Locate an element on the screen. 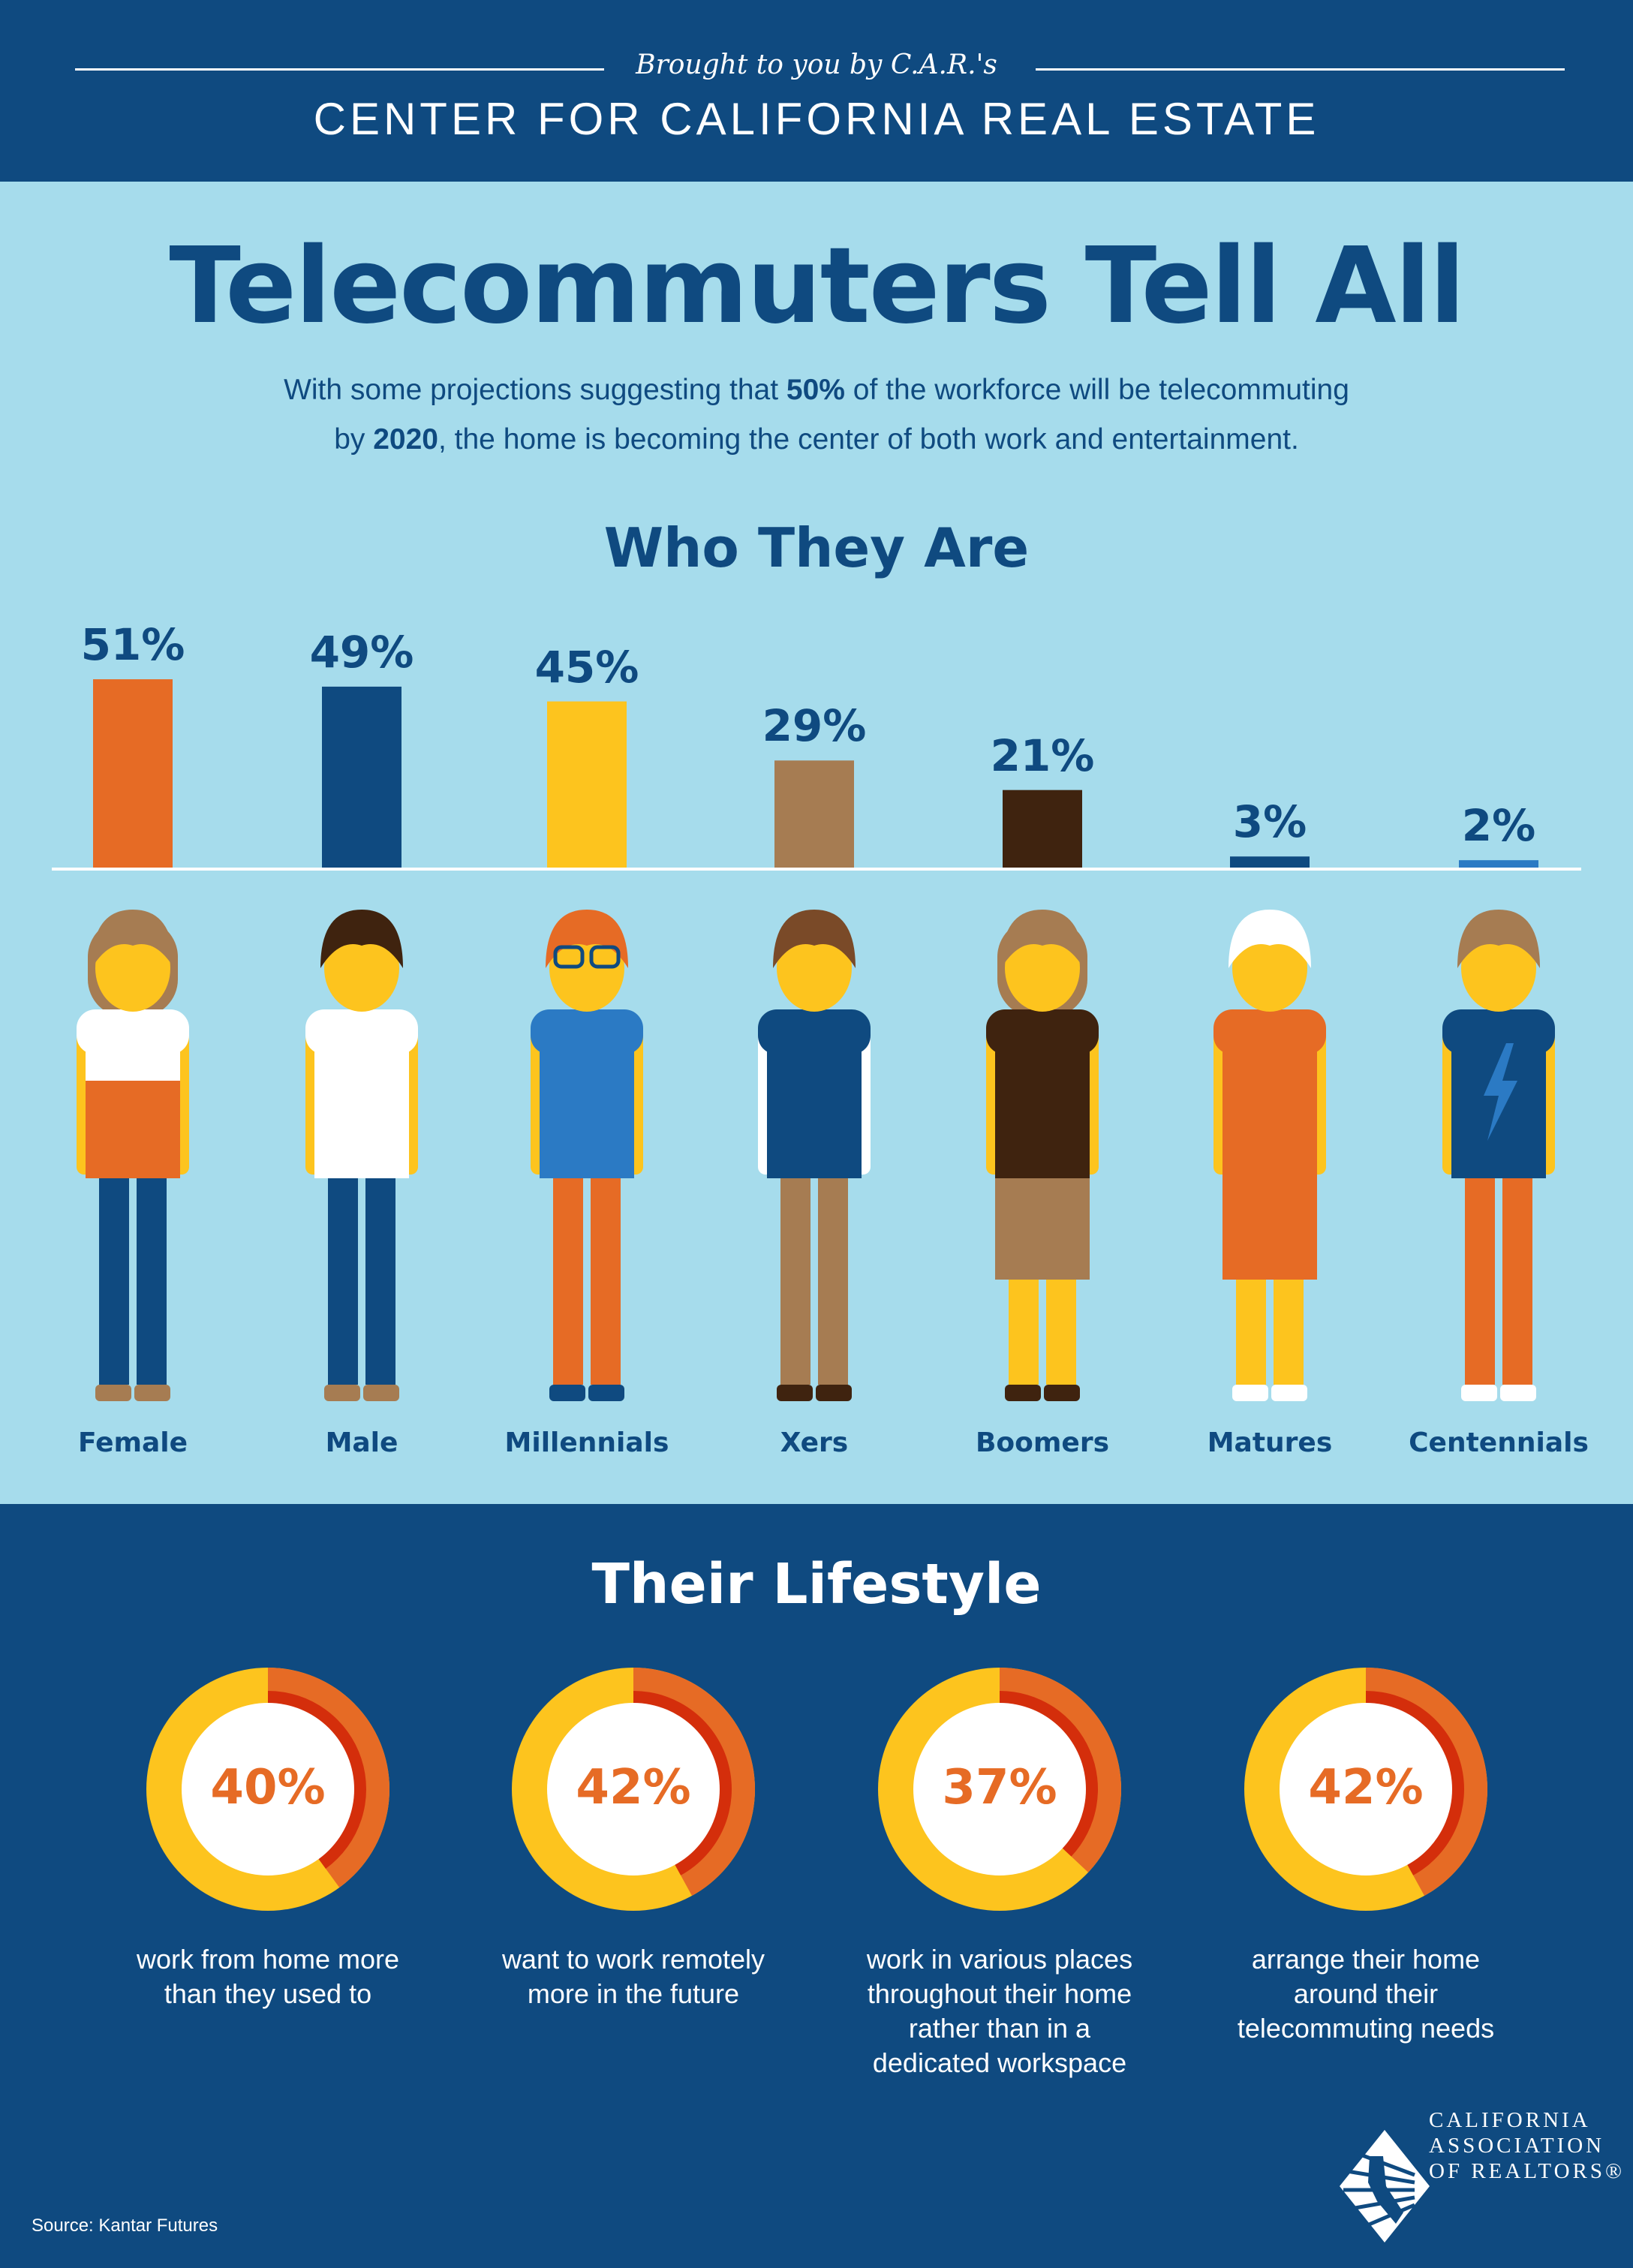 The width and height of the screenshot is (1633, 2268). source-note: Source: Kantar Futures is located at coordinates (125, 2225).